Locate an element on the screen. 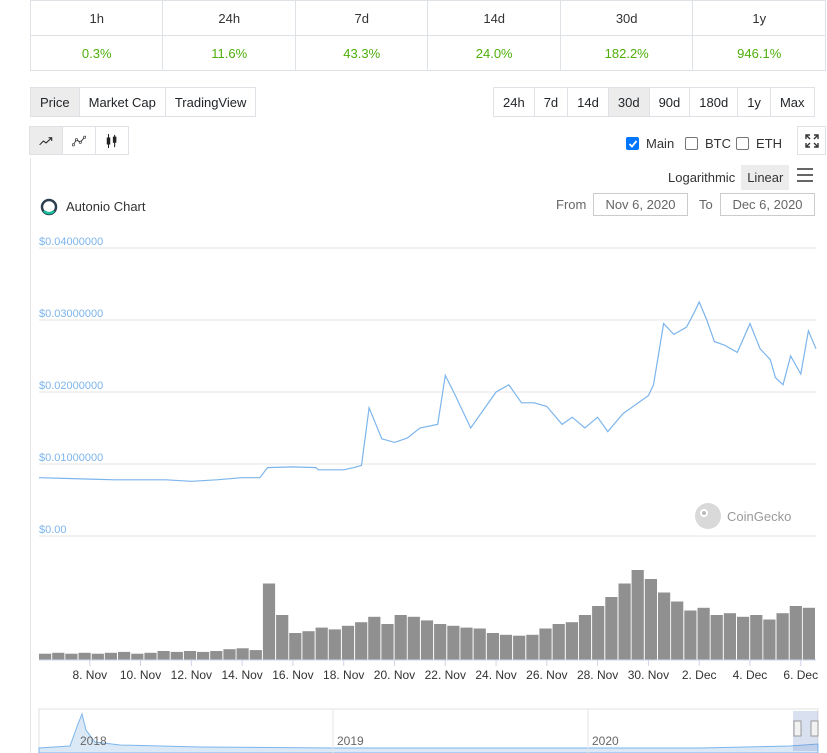 The height and width of the screenshot is (753, 827). change-1h: 0.3% is located at coordinates (96, 53).